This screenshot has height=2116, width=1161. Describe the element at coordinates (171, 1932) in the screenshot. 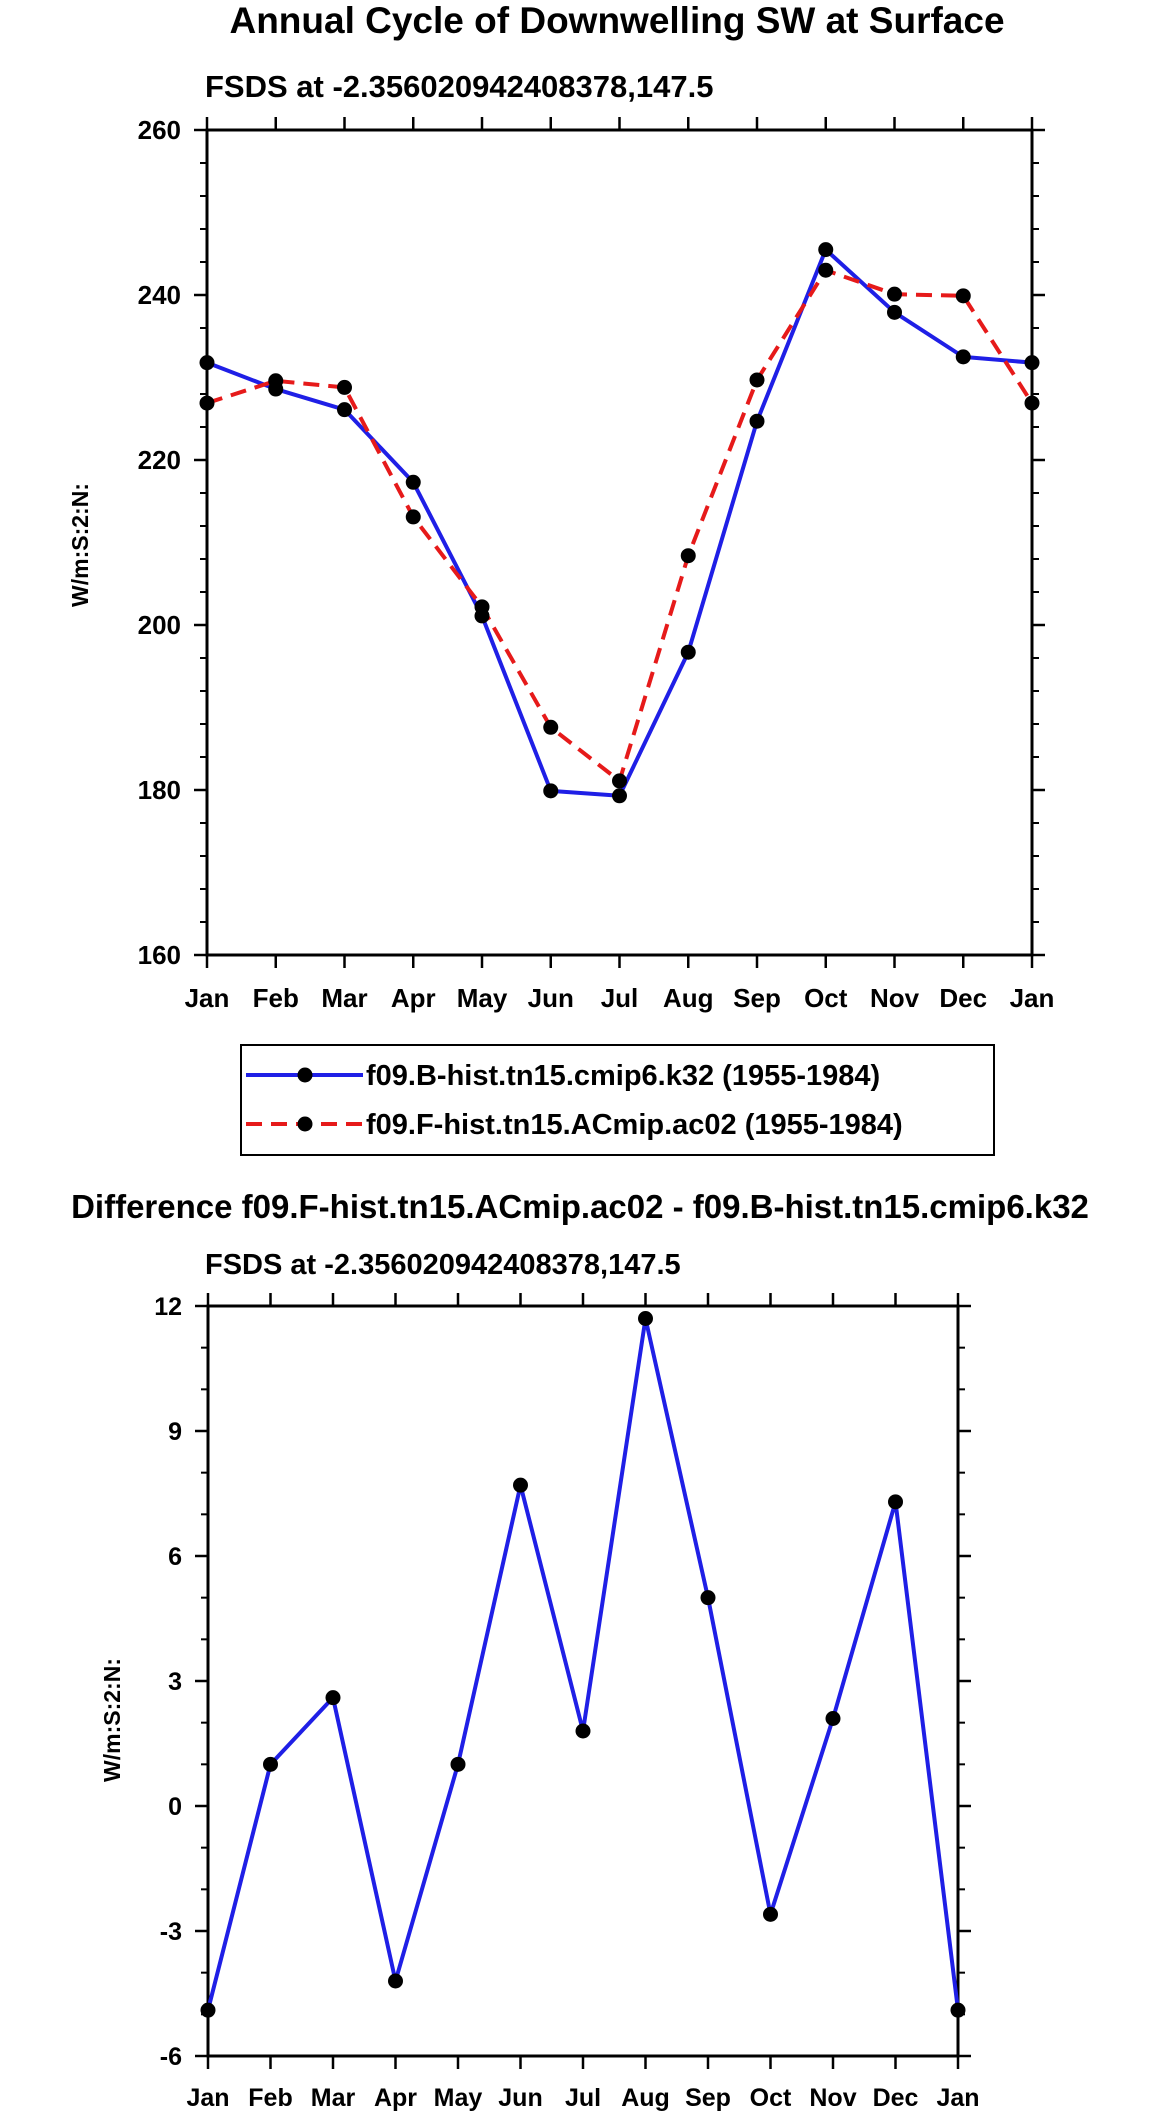

I see `y-tick-label: -3` at that location.